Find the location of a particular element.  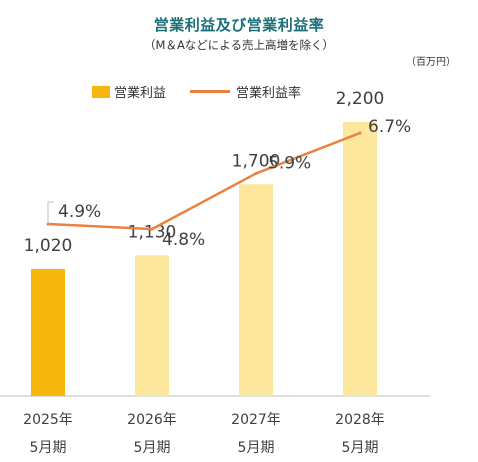

category-label-2-0: 2027年 is located at coordinates (256, 420).